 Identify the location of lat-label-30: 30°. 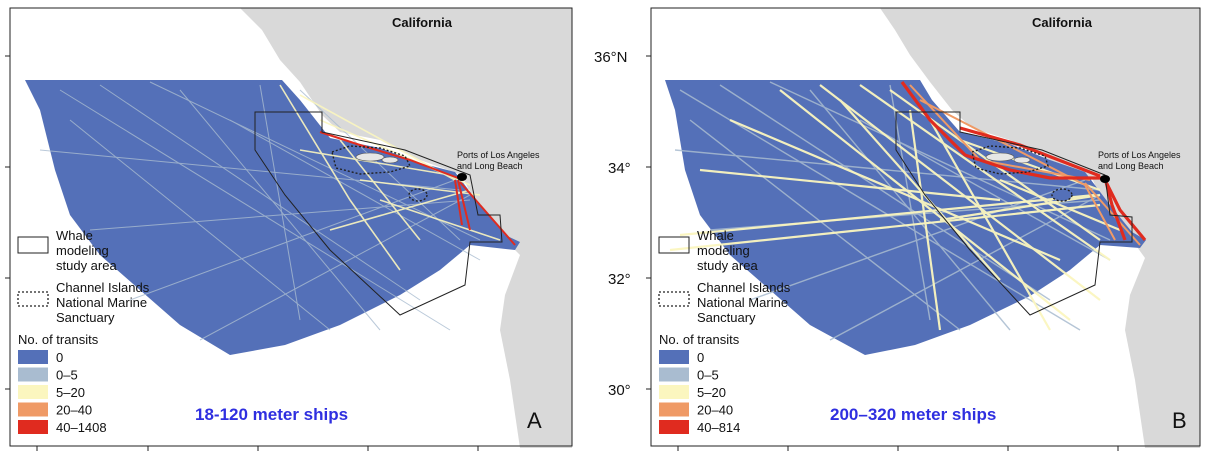
(619, 390).